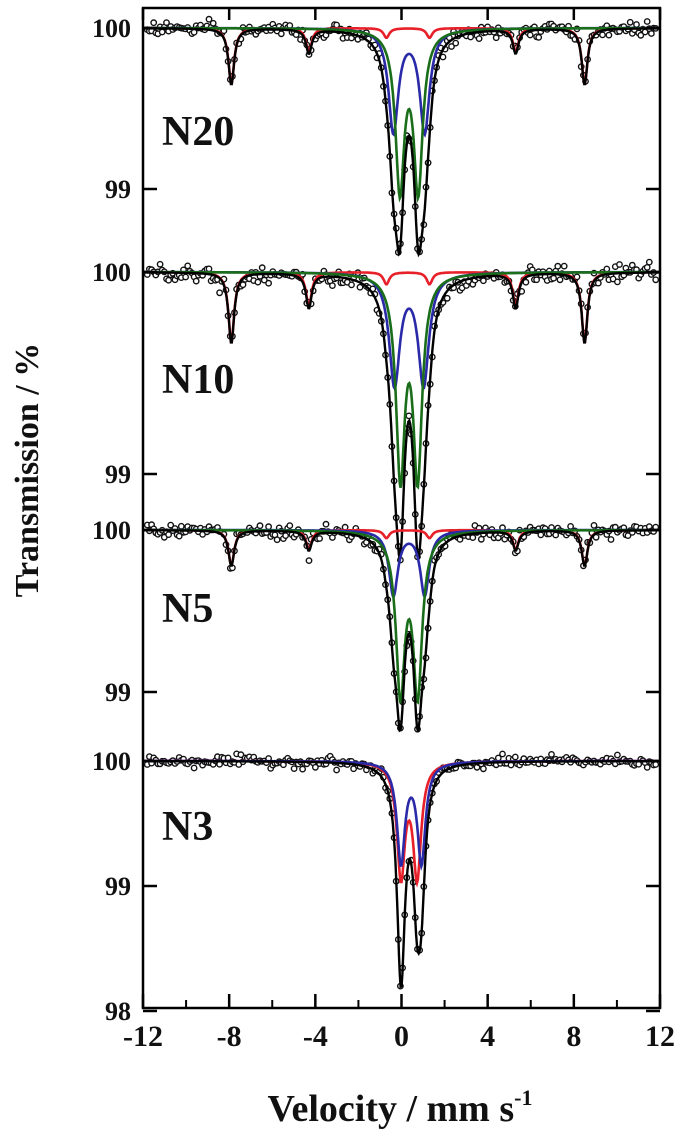 The image size is (685, 1138). What do you see at coordinates (118, 1011) in the screenshot?
I see `y-tick-label: 98` at bounding box center [118, 1011].